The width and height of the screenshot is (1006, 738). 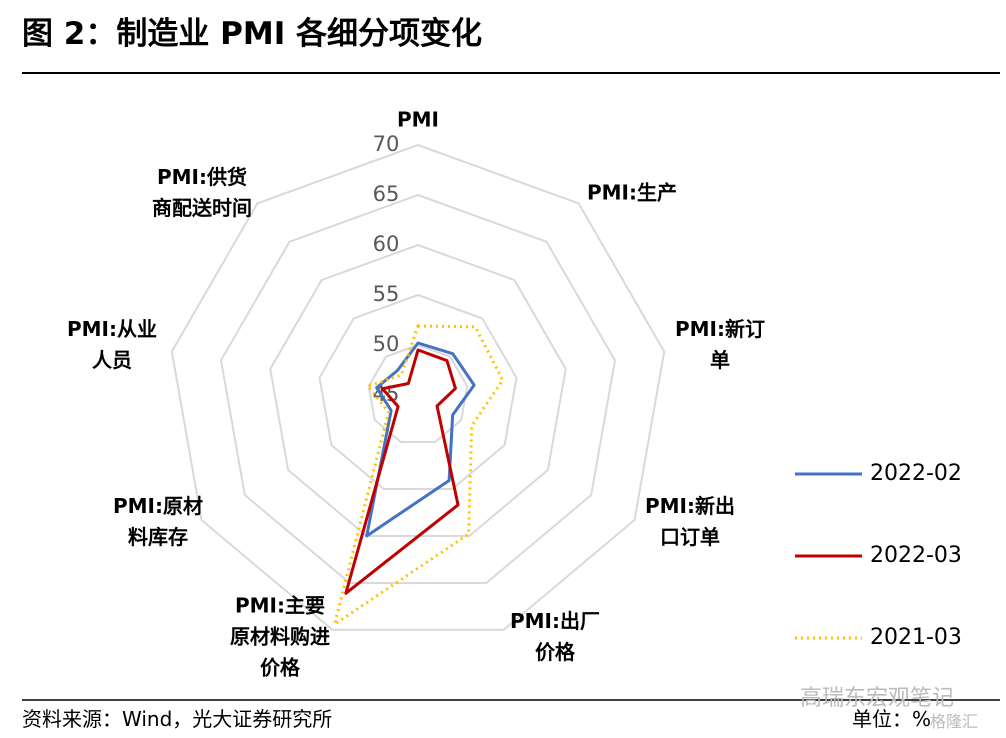 I want to click on title: 图 2：制造业 PMI 各细分项变化, so click(x=252, y=34).